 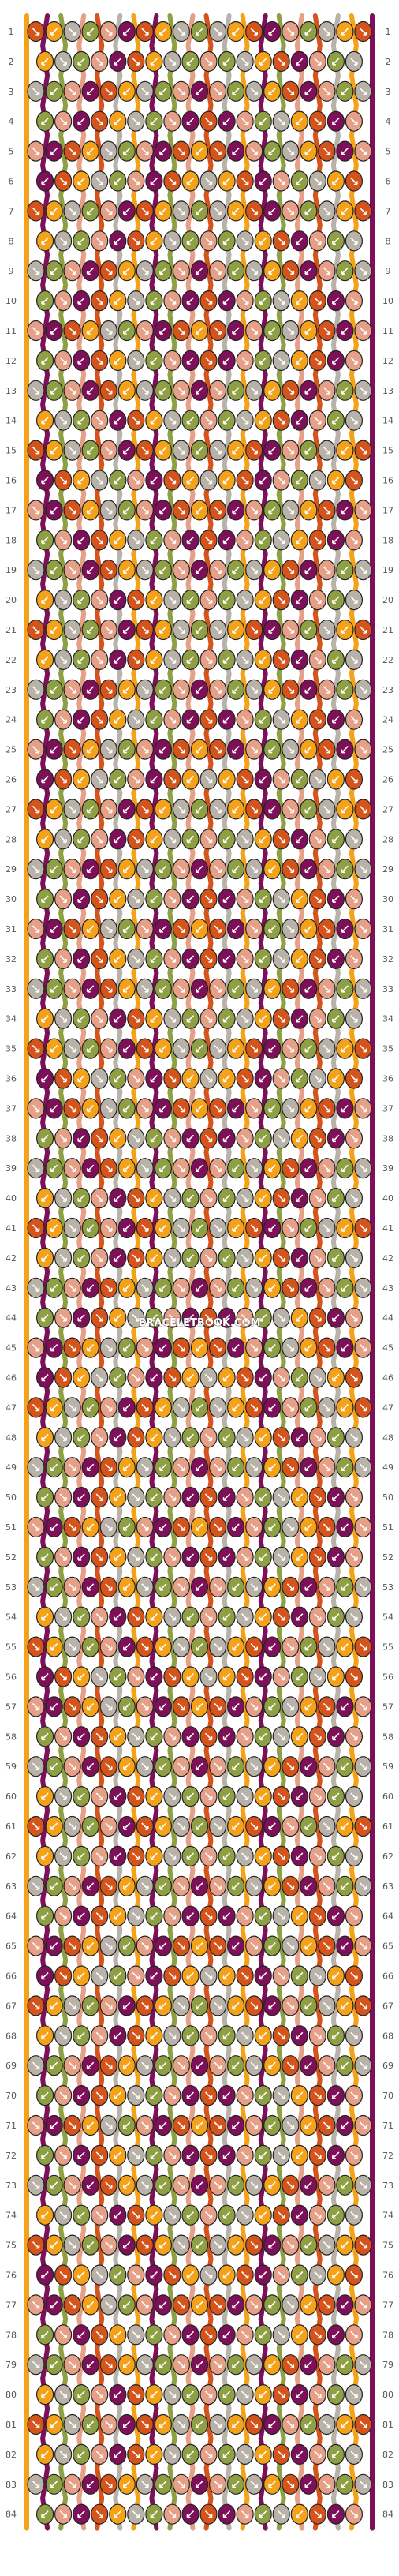 I want to click on row-number-right: 59, so click(x=387, y=1767).